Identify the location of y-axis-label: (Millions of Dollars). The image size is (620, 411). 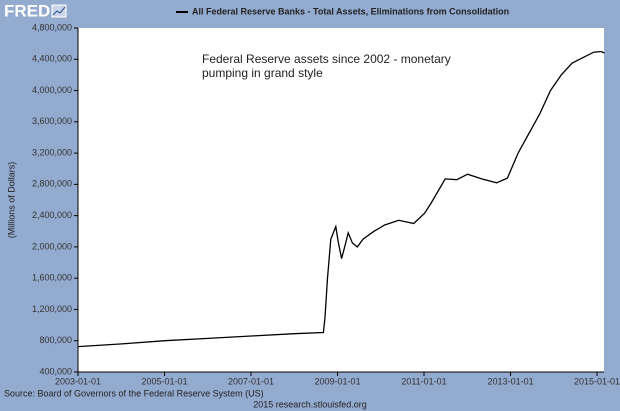
(11, 200).